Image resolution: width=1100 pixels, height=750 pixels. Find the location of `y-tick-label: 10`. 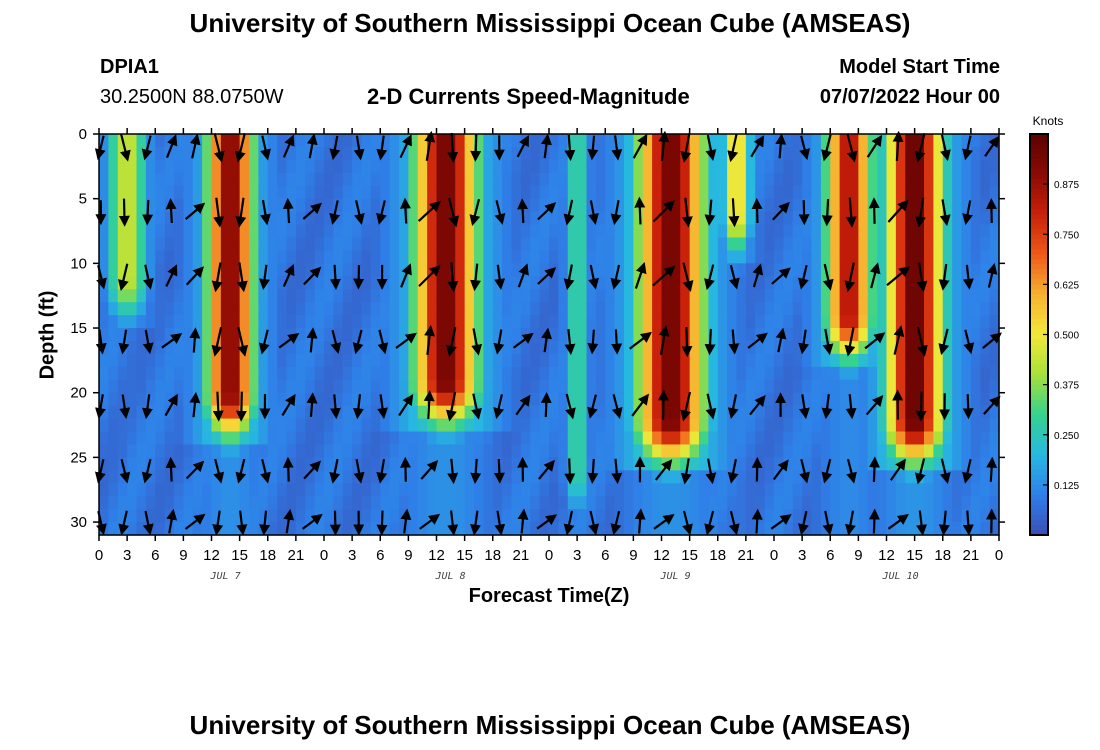

y-tick-label: 10 is located at coordinates (78, 263).